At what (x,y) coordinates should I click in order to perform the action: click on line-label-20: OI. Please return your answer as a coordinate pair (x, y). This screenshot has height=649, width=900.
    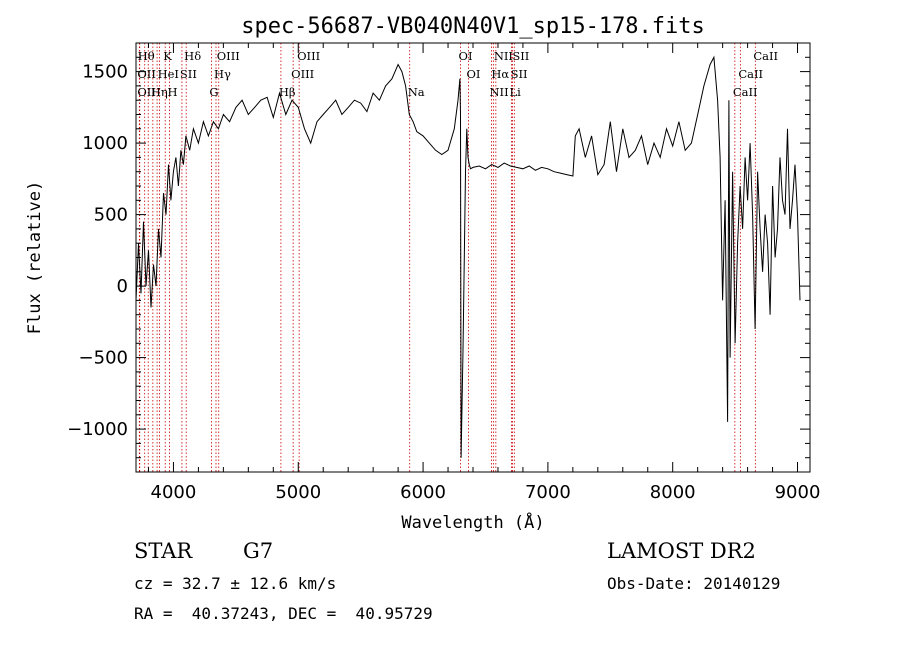
    Looking at the image, I should click on (474, 74).